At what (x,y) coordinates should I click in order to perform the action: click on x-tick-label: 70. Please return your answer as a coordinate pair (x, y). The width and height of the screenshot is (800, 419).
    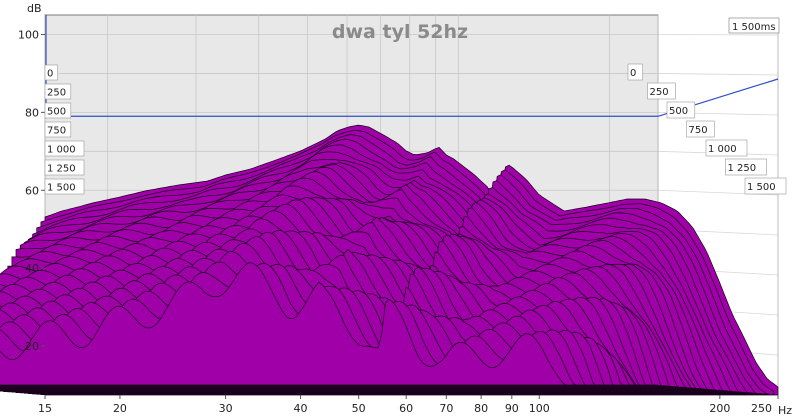
    Looking at the image, I should click on (446, 408).